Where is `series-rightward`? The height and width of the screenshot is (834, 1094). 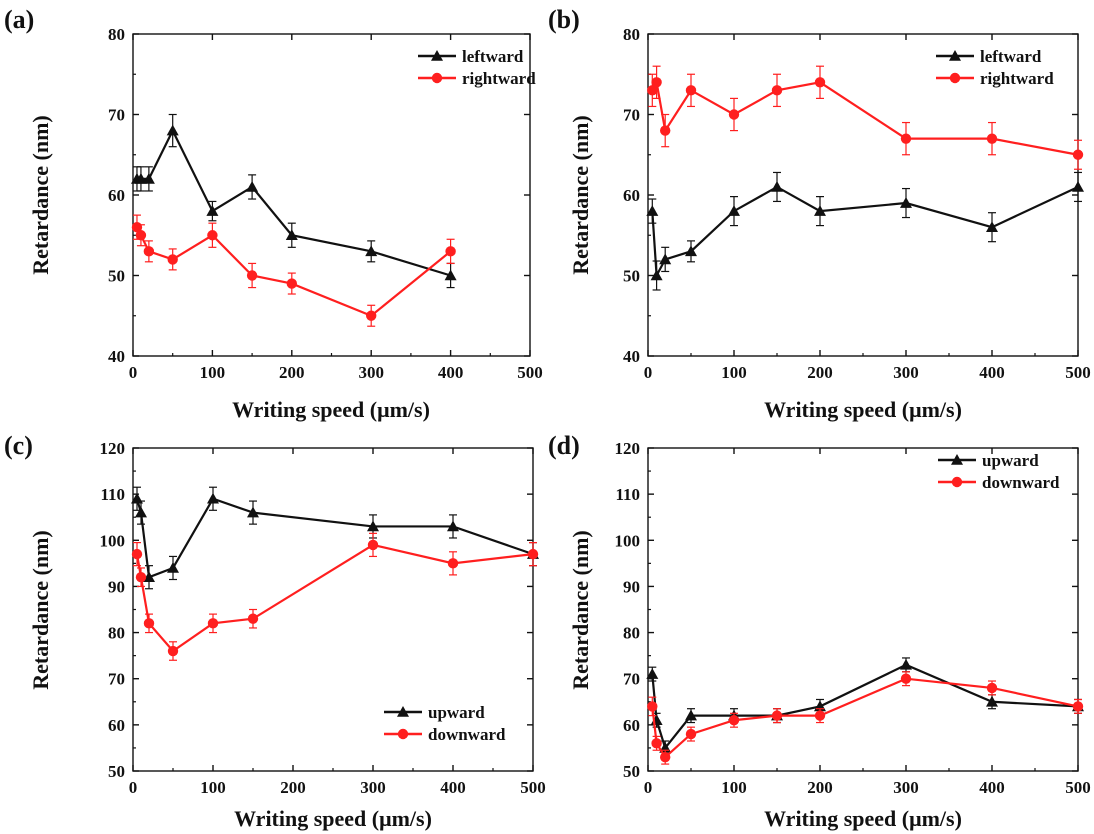 series-rightward is located at coordinates (865, 117).